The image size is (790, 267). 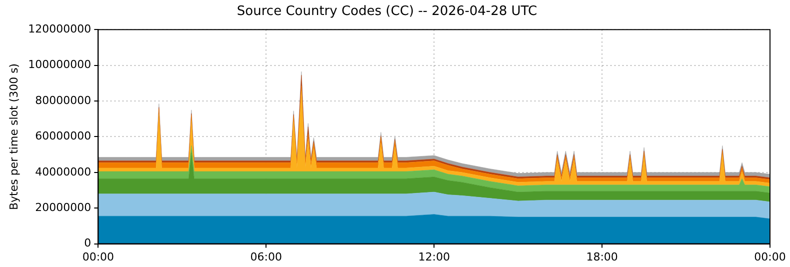 What do you see at coordinates (13, 136) in the screenshot?
I see `y-axis-title: Bytes per time slot (300 s)` at bounding box center [13, 136].